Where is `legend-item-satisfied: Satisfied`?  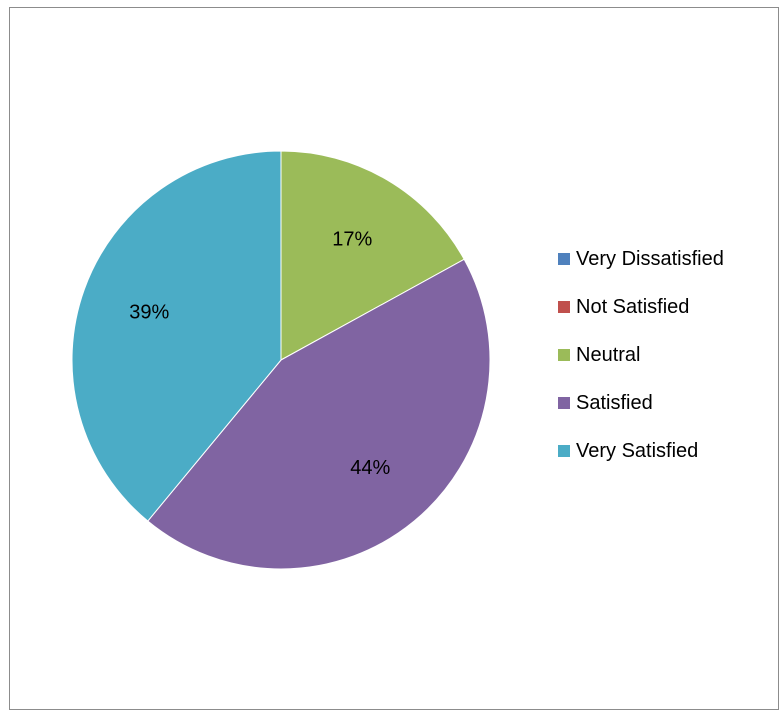 legend-item-satisfied: Satisfied is located at coordinates (605, 403).